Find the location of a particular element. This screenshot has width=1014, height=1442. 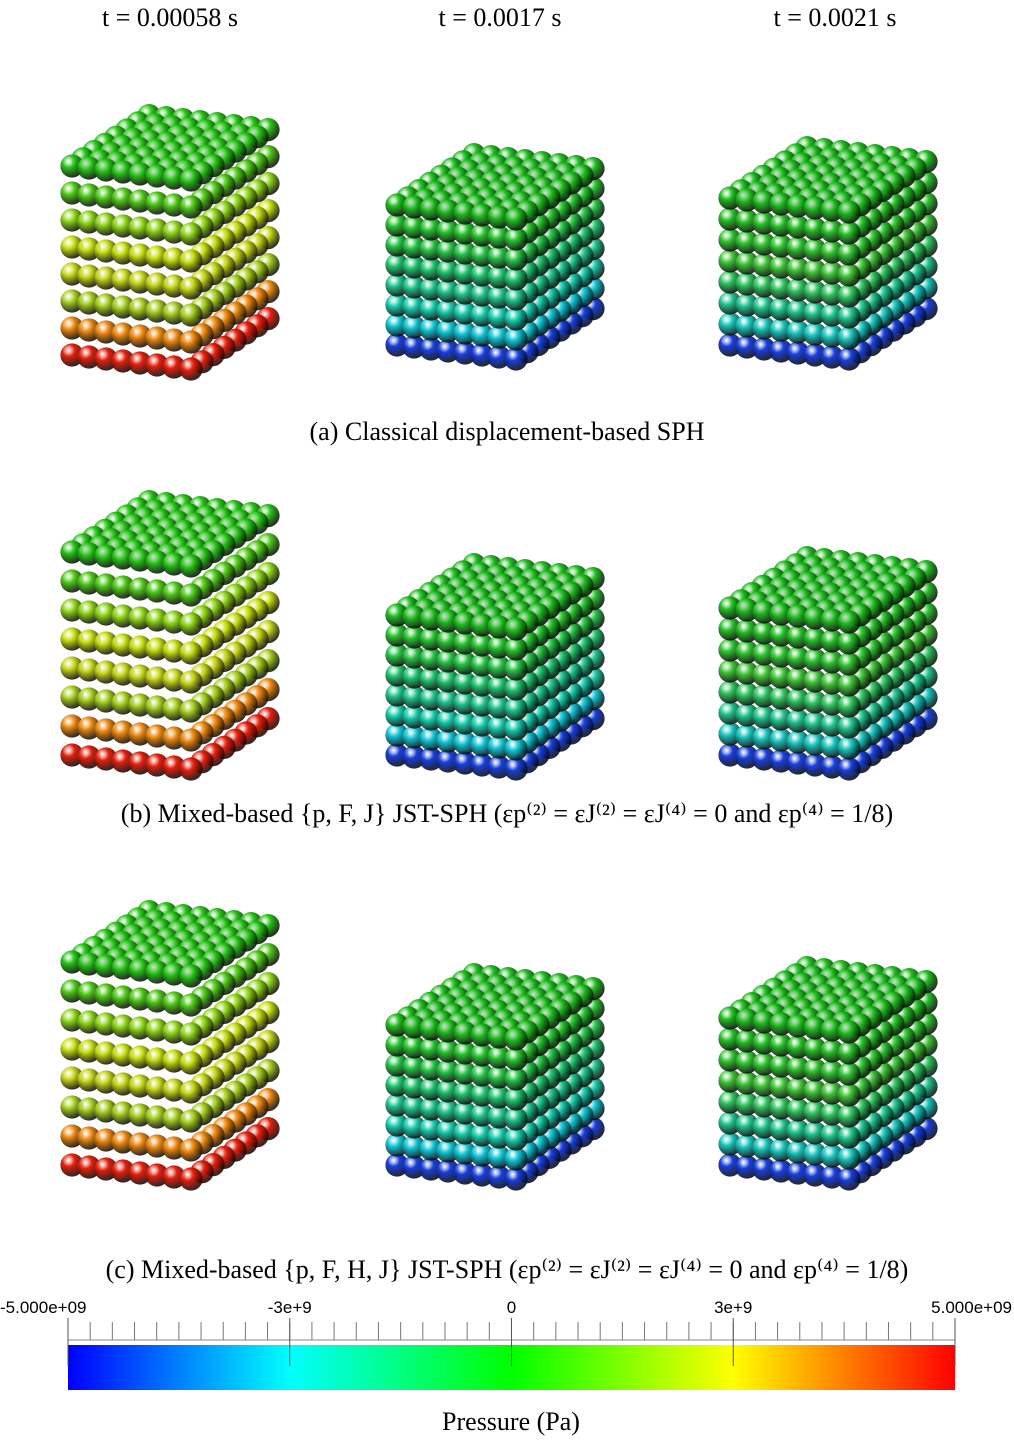

column-header: t = 0.0017 s is located at coordinates (499, 17).